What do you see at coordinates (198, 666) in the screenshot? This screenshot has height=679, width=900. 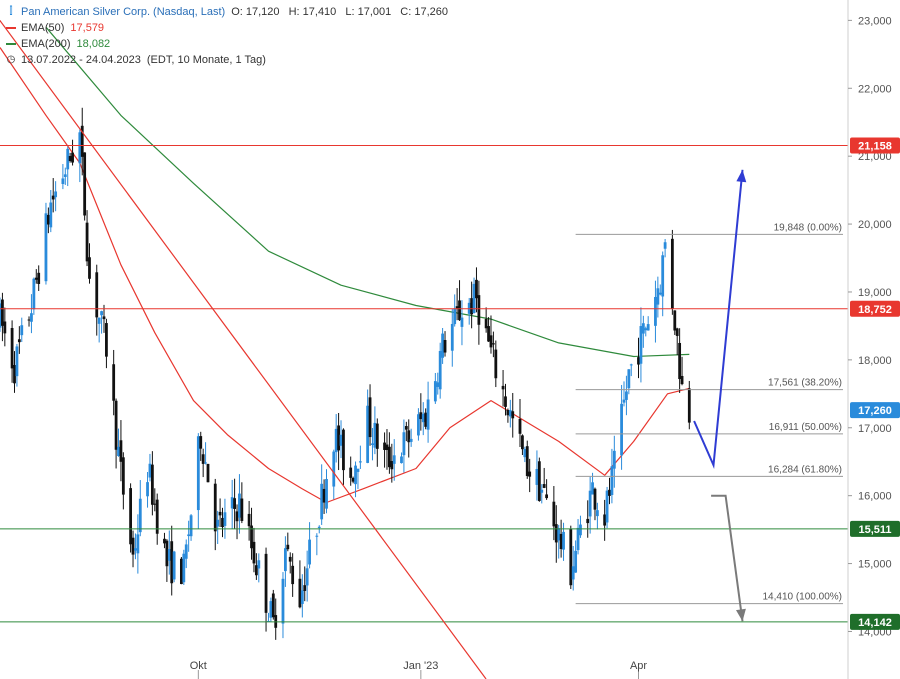 I see `x-tick-label: Okt` at bounding box center [198, 666].